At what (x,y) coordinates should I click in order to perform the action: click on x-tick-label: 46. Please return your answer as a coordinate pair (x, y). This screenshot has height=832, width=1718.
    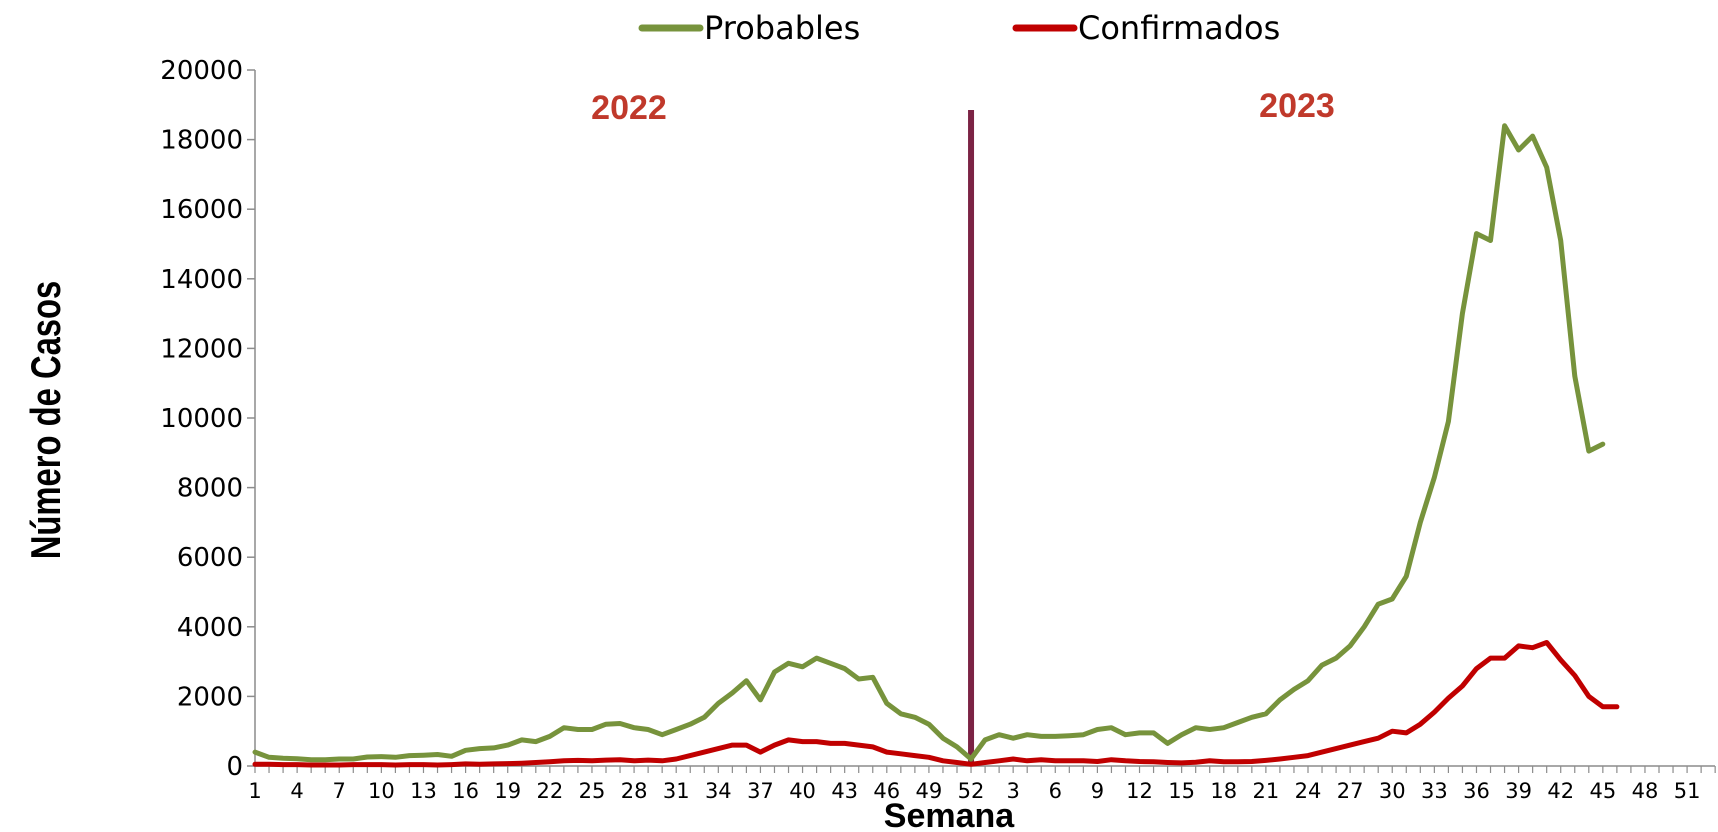
    Looking at the image, I should click on (886, 791).